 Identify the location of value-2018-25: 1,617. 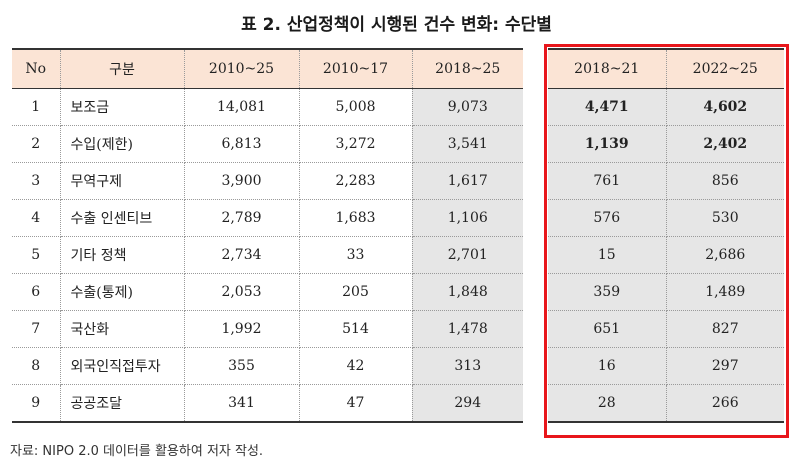
(467, 181).